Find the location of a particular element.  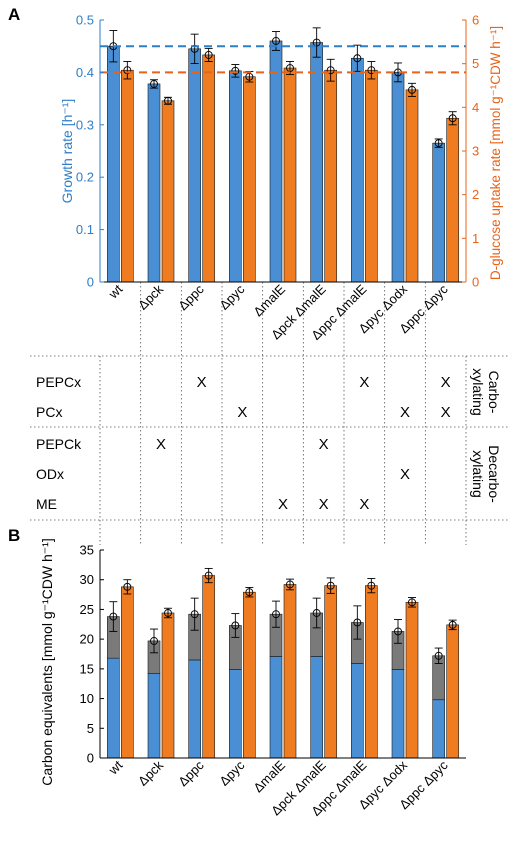

carboxylating-label: Carbo-xylating is located at coordinates (486, 391).